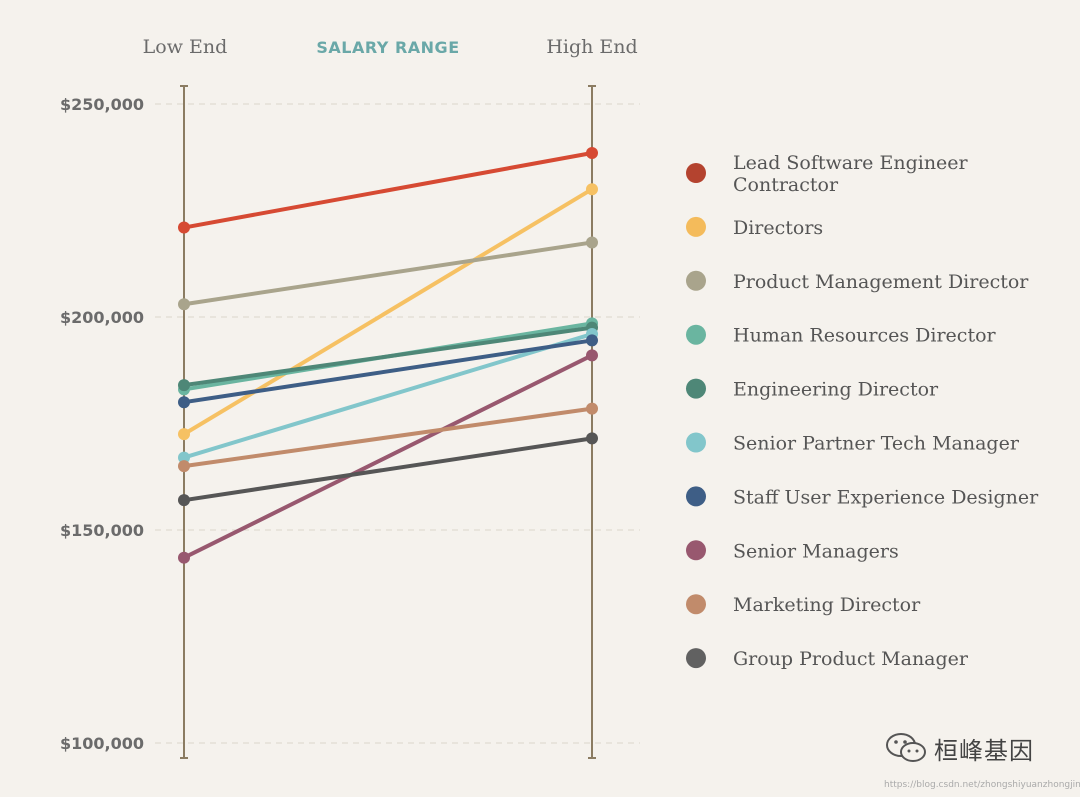  Describe the element at coordinates (778, 228) in the screenshot. I see `legend-label: Directors` at that location.